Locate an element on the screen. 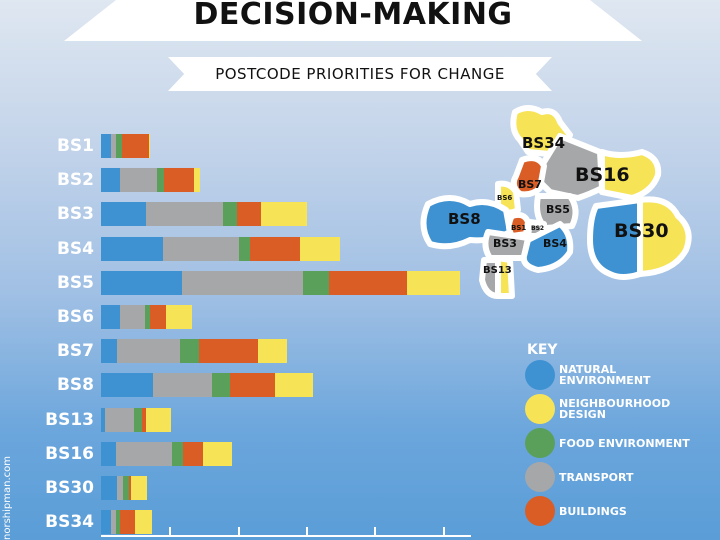 The image size is (720, 540). postcode-map-graphic is located at coordinates (556, 202).